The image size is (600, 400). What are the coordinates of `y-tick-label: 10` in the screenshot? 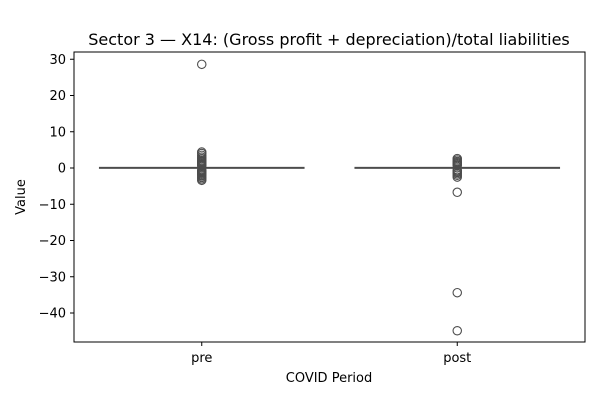 It's located at (57, 132).